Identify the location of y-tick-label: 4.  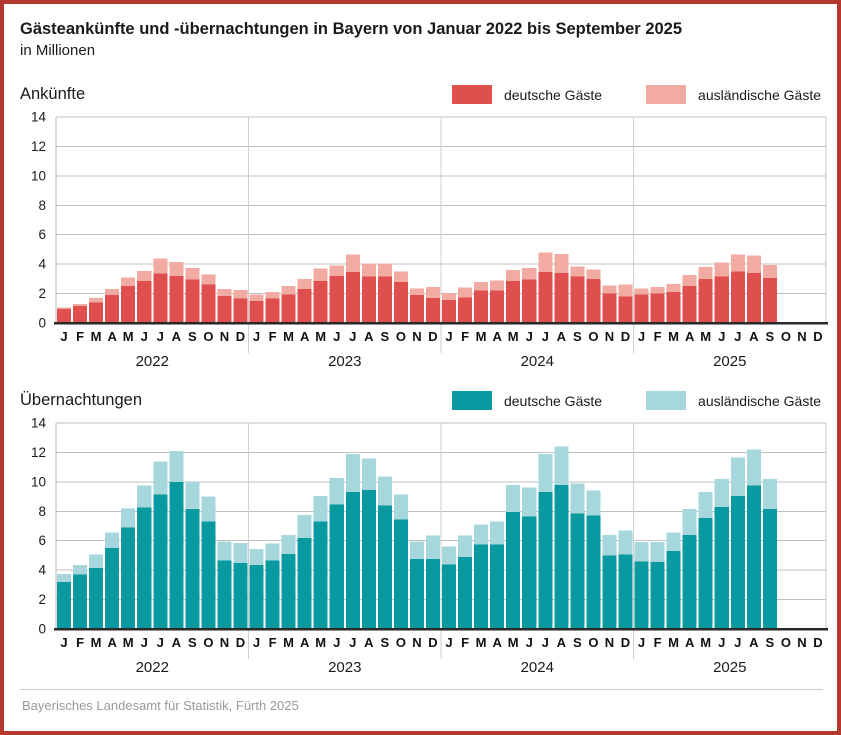
(42, 263).